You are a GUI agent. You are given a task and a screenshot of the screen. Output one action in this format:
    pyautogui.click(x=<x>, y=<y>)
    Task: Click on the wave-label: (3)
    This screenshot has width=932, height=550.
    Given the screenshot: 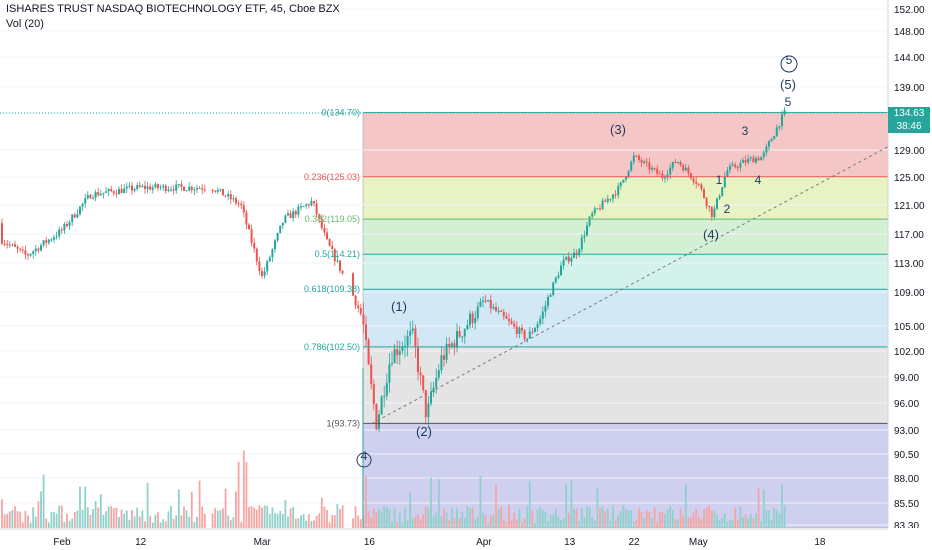 What is the action you would take?
    pyautogui.click(x=618, y=129)
    